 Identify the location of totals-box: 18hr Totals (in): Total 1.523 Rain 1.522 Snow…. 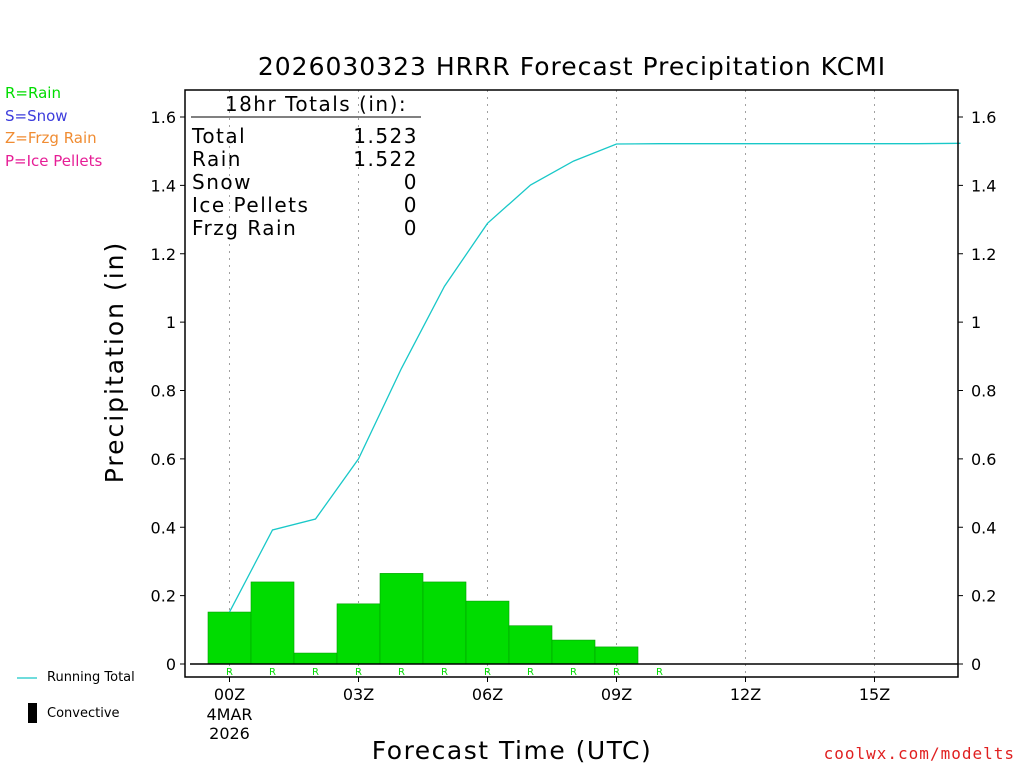
(306, 166).